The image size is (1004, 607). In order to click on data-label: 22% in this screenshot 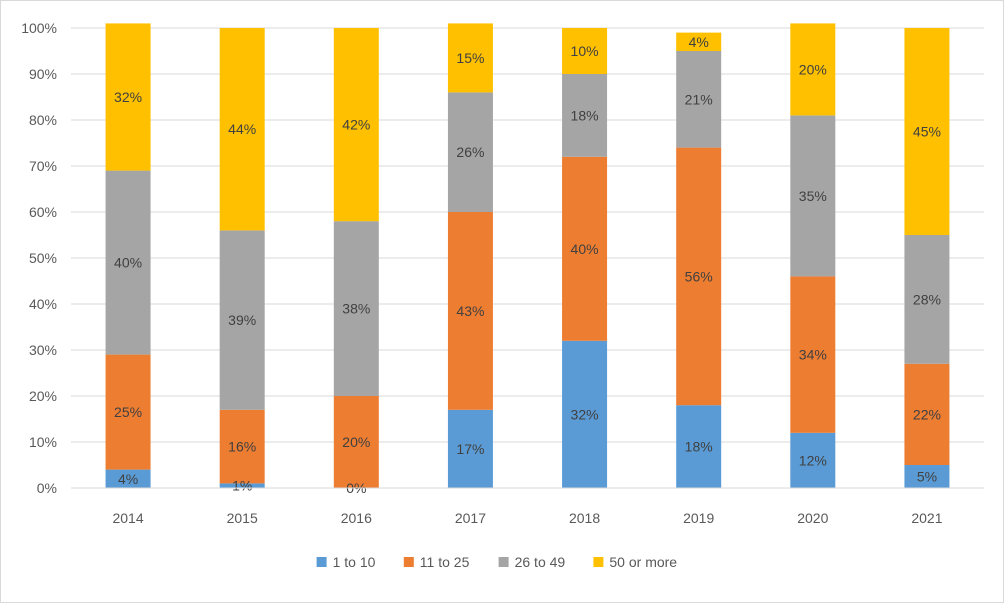, I will do `click(927, 414)`.